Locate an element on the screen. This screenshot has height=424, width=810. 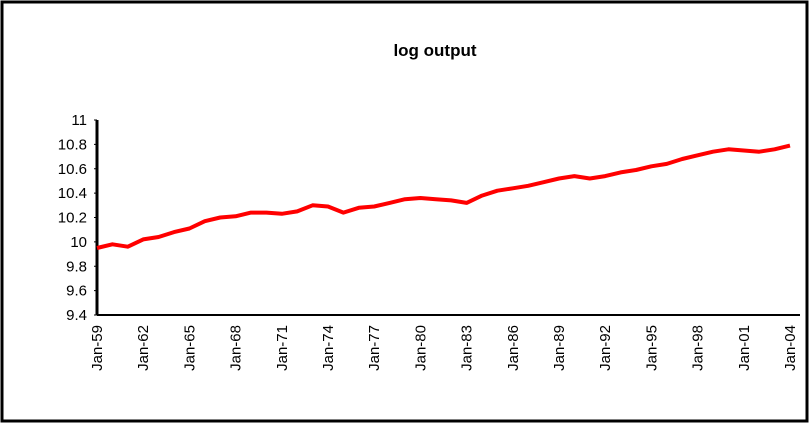
x-tick-label: Jan-01 is located at coordinates (744, 348).